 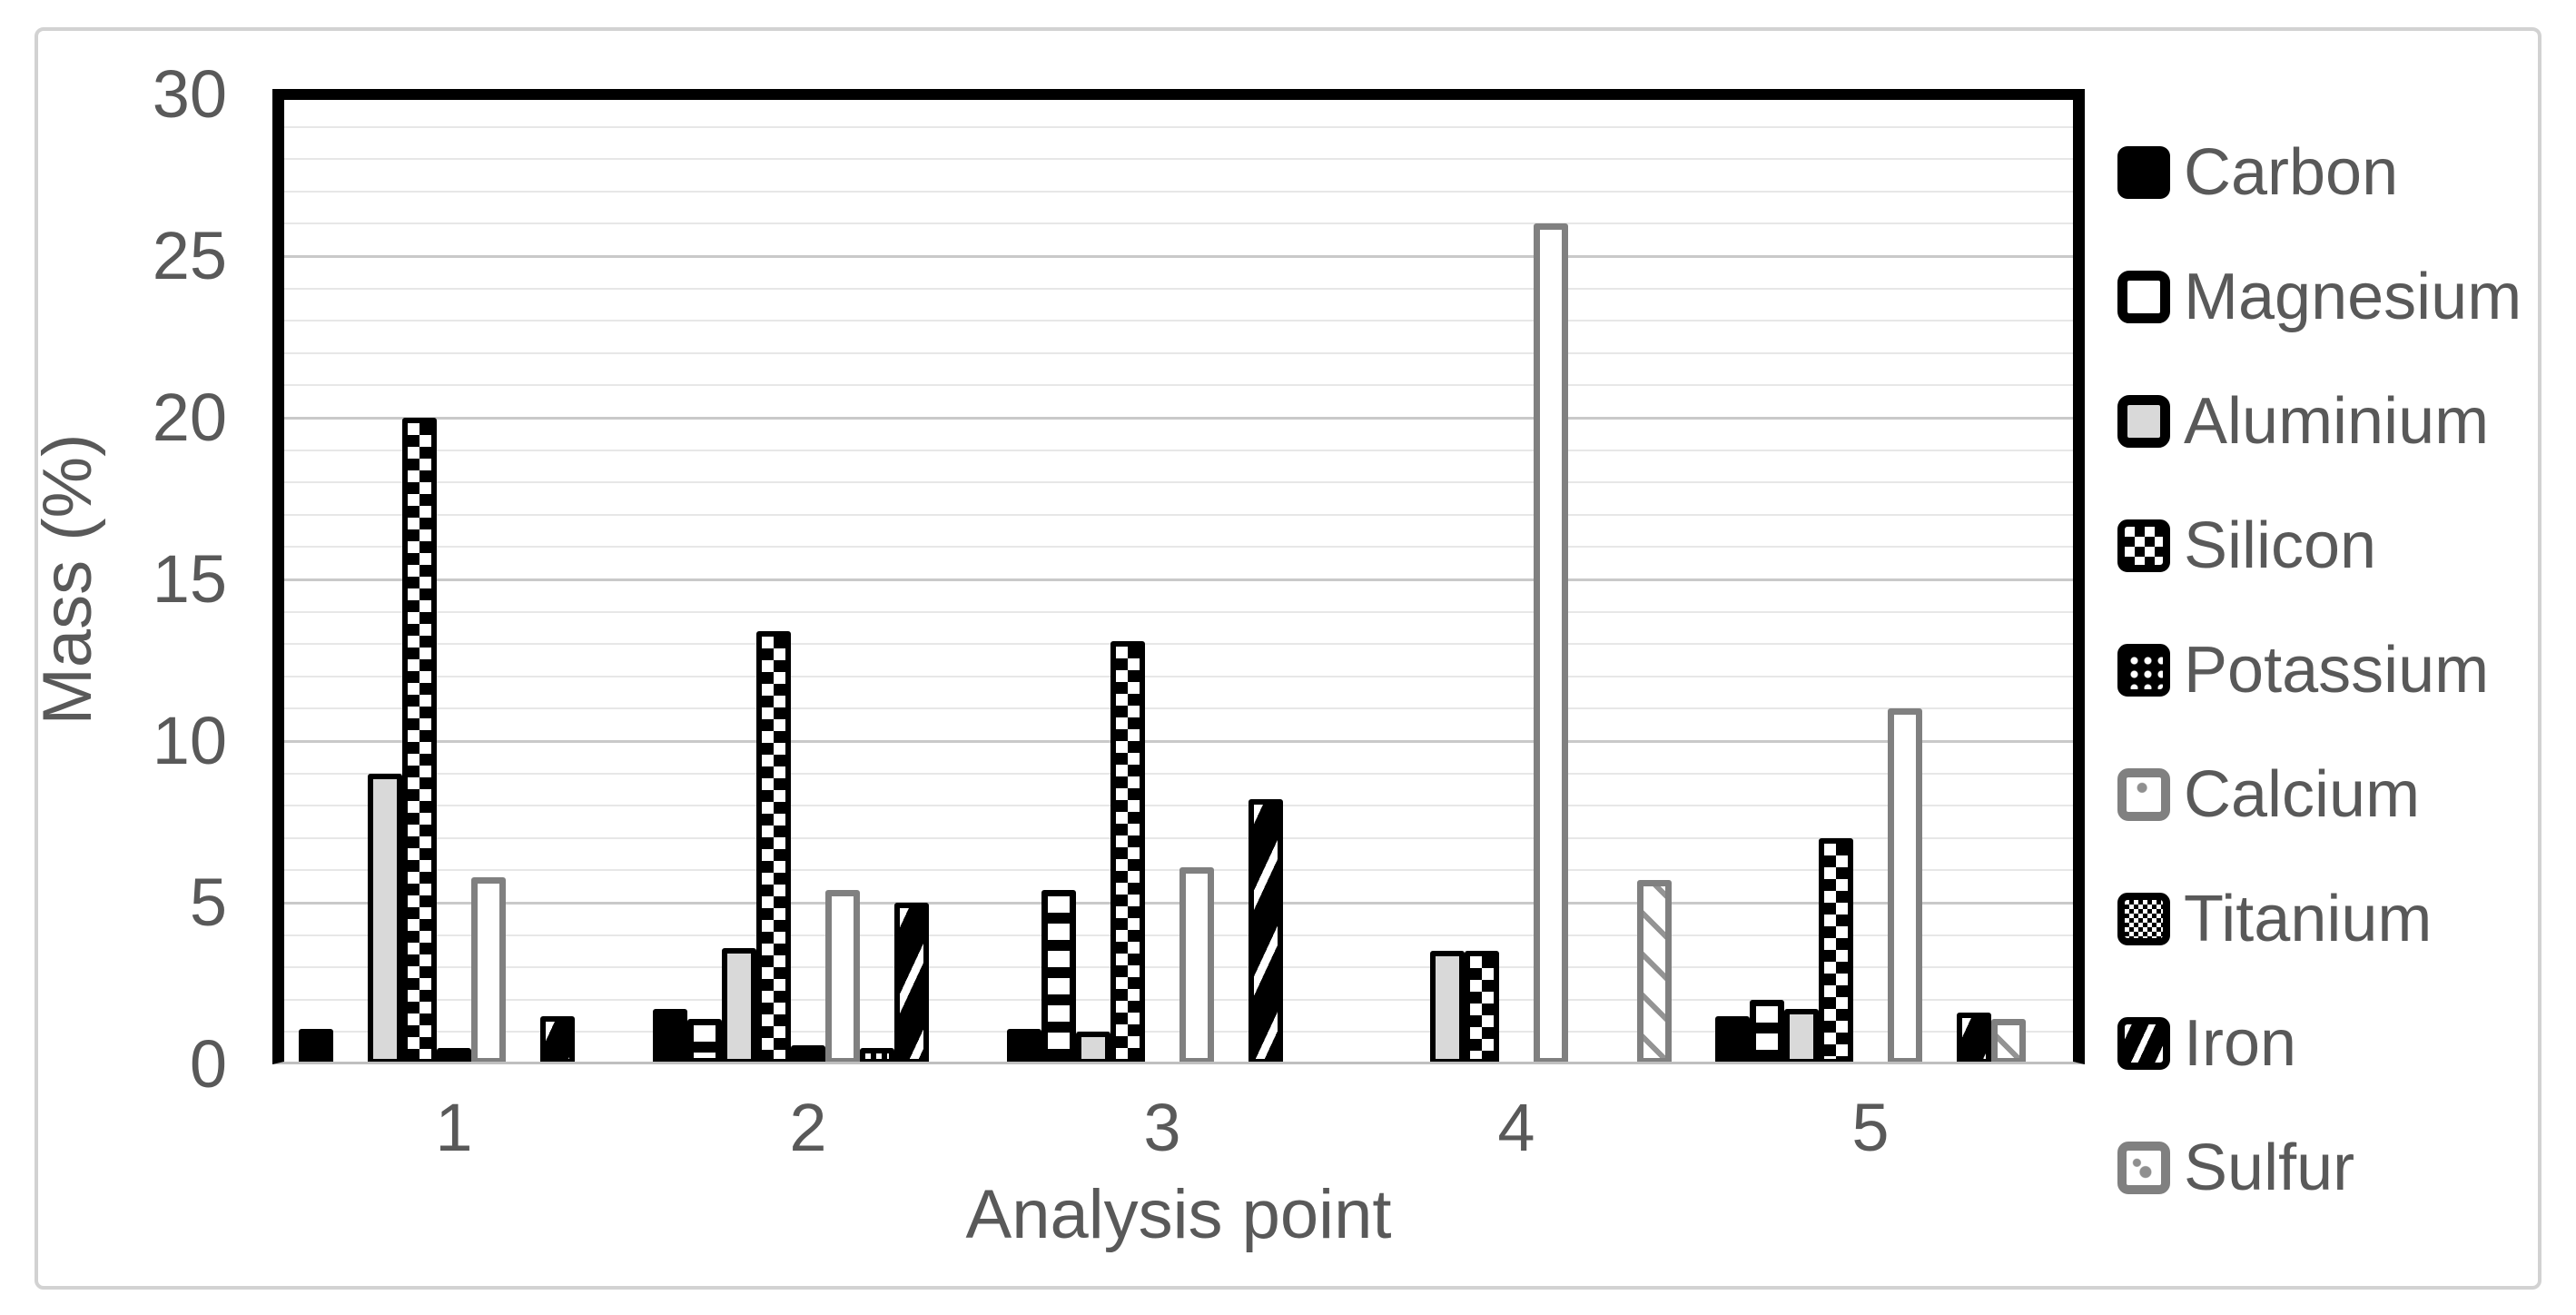 What do you see at coordinates (2143, 670) in the screenshot?
I see `potassium-pattern-swatch-icon` at bounding box center [2143, 670].